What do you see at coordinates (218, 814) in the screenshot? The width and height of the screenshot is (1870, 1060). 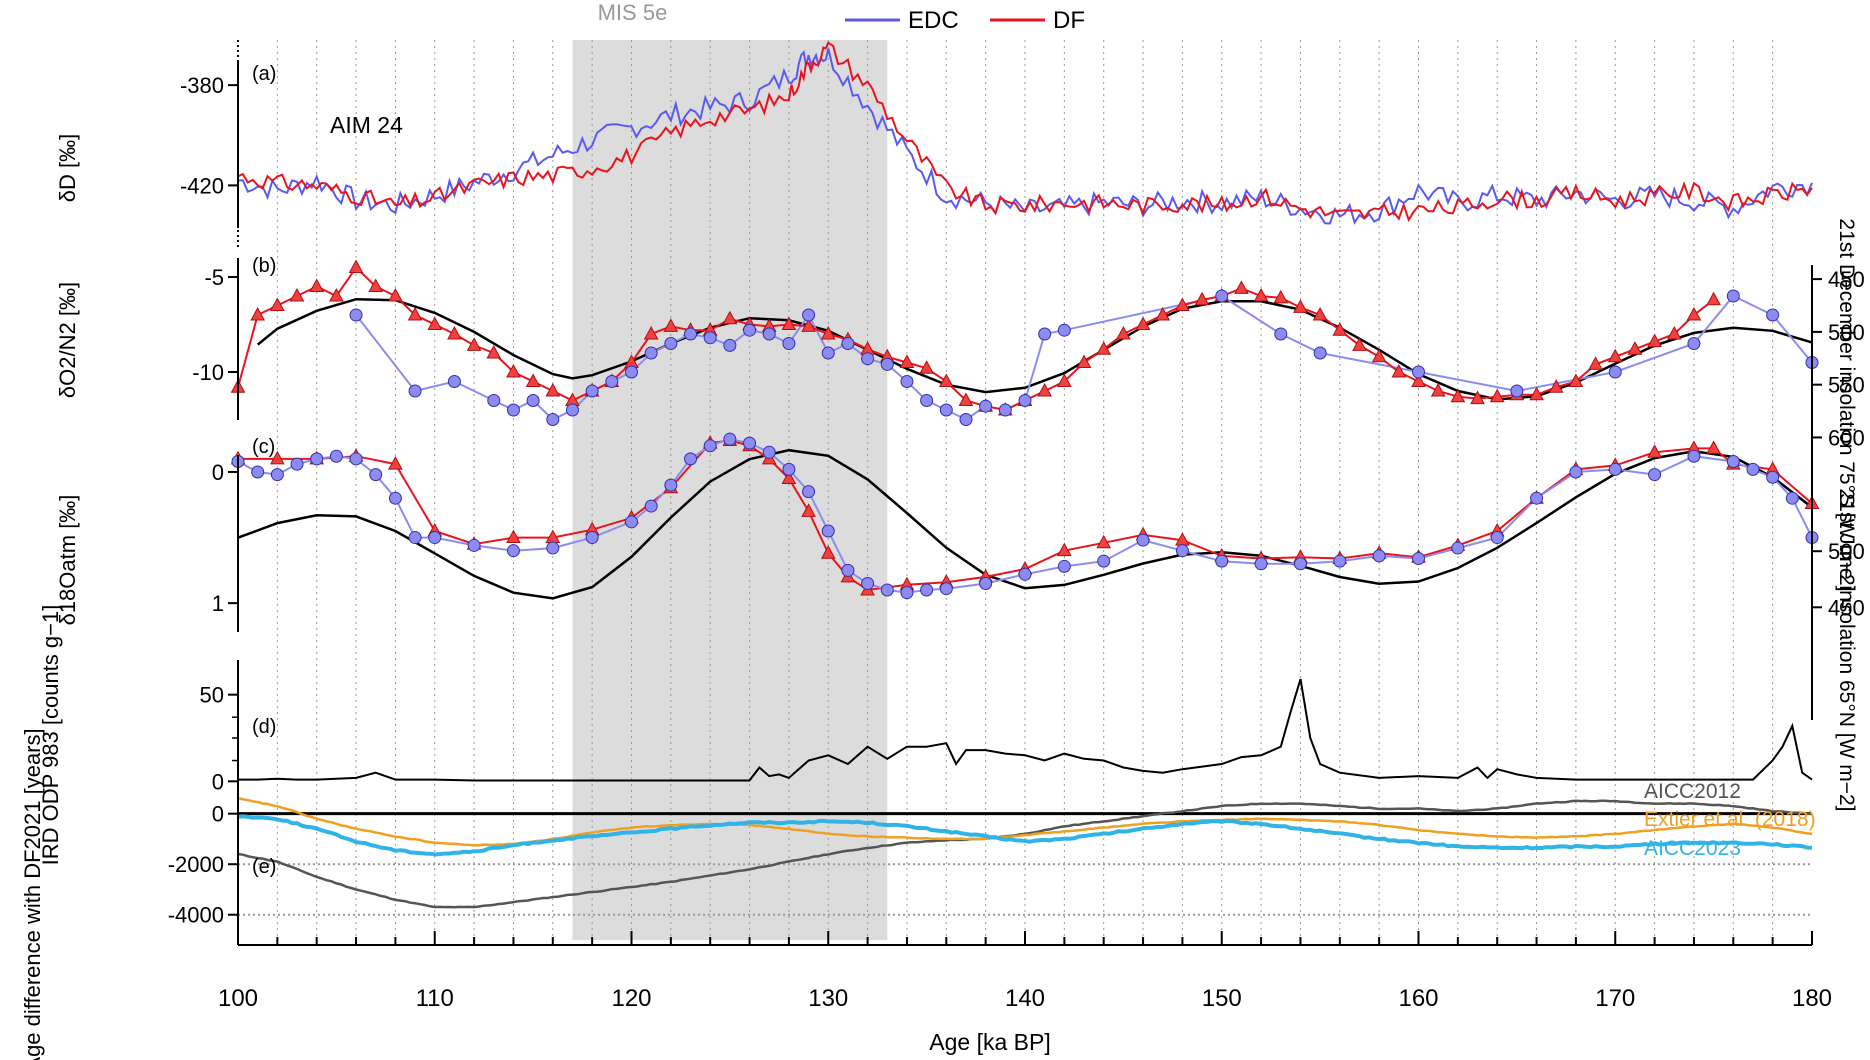 I see `ytick-label-e: 0` at bounding box center [218, 814].